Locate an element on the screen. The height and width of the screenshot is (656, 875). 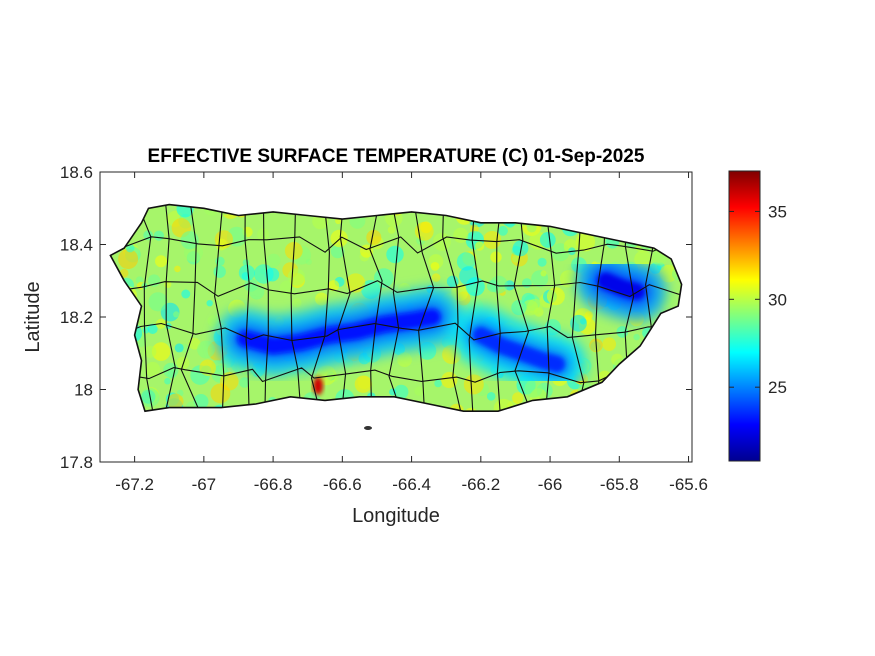
x-tick-label: -66.4 is located at coordinates (411, 484).